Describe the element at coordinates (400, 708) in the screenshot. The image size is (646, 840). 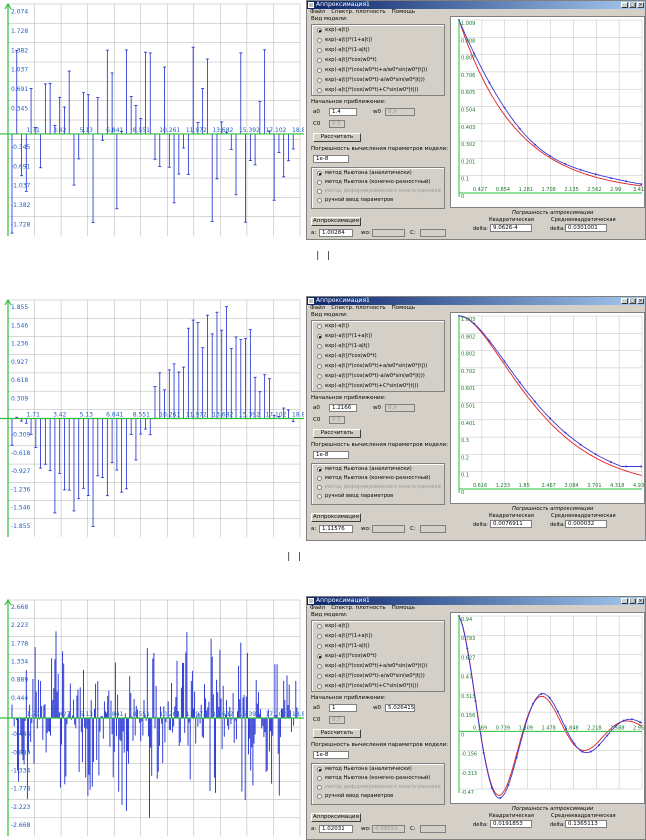
I see `w0-input: 5.0264158` at that location.